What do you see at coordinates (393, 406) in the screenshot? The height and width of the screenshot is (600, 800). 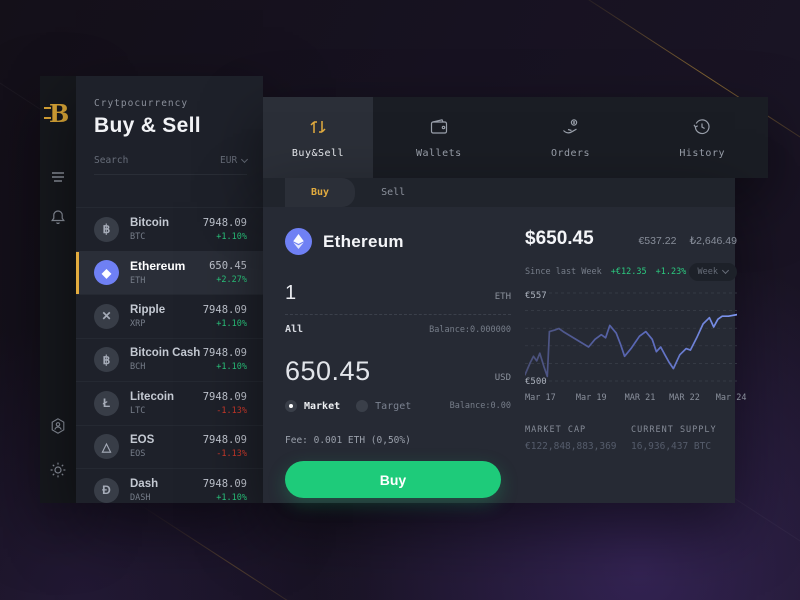 I see `radio-label: Target` at bounding box center [393, 406].